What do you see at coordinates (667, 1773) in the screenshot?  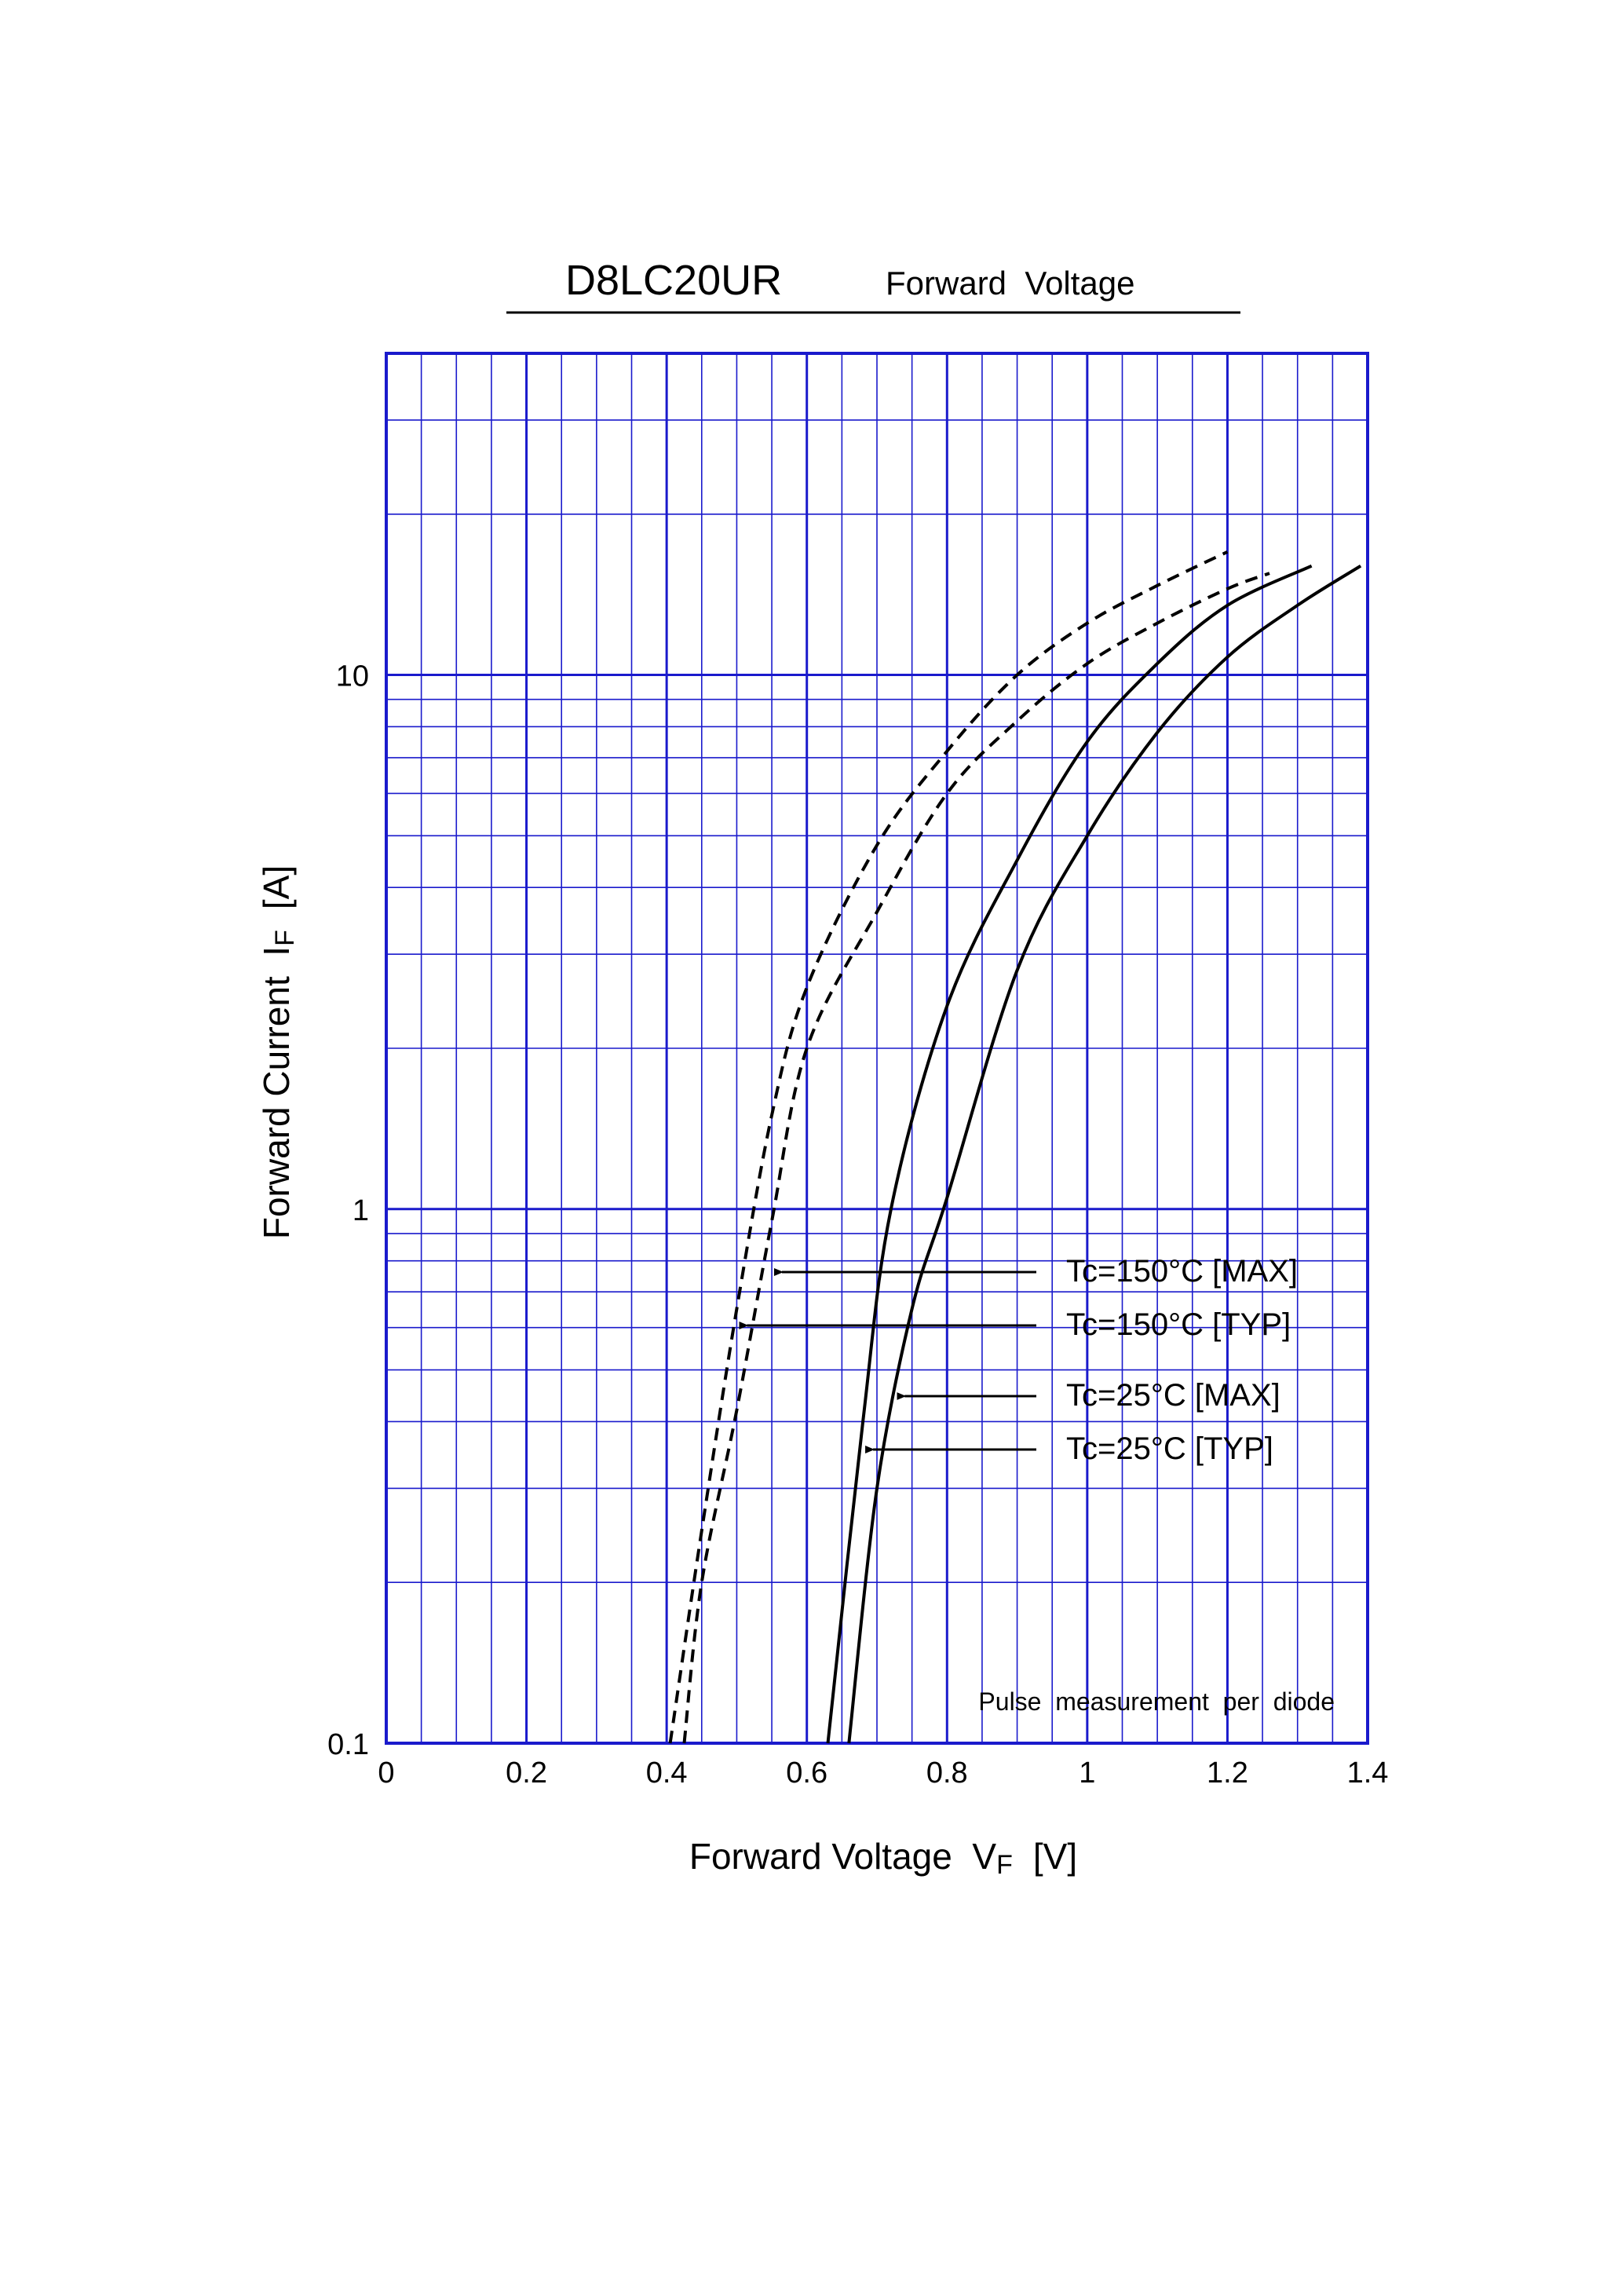 I see `x-tick-label: 0.4` at bounding box center [667, 1773].